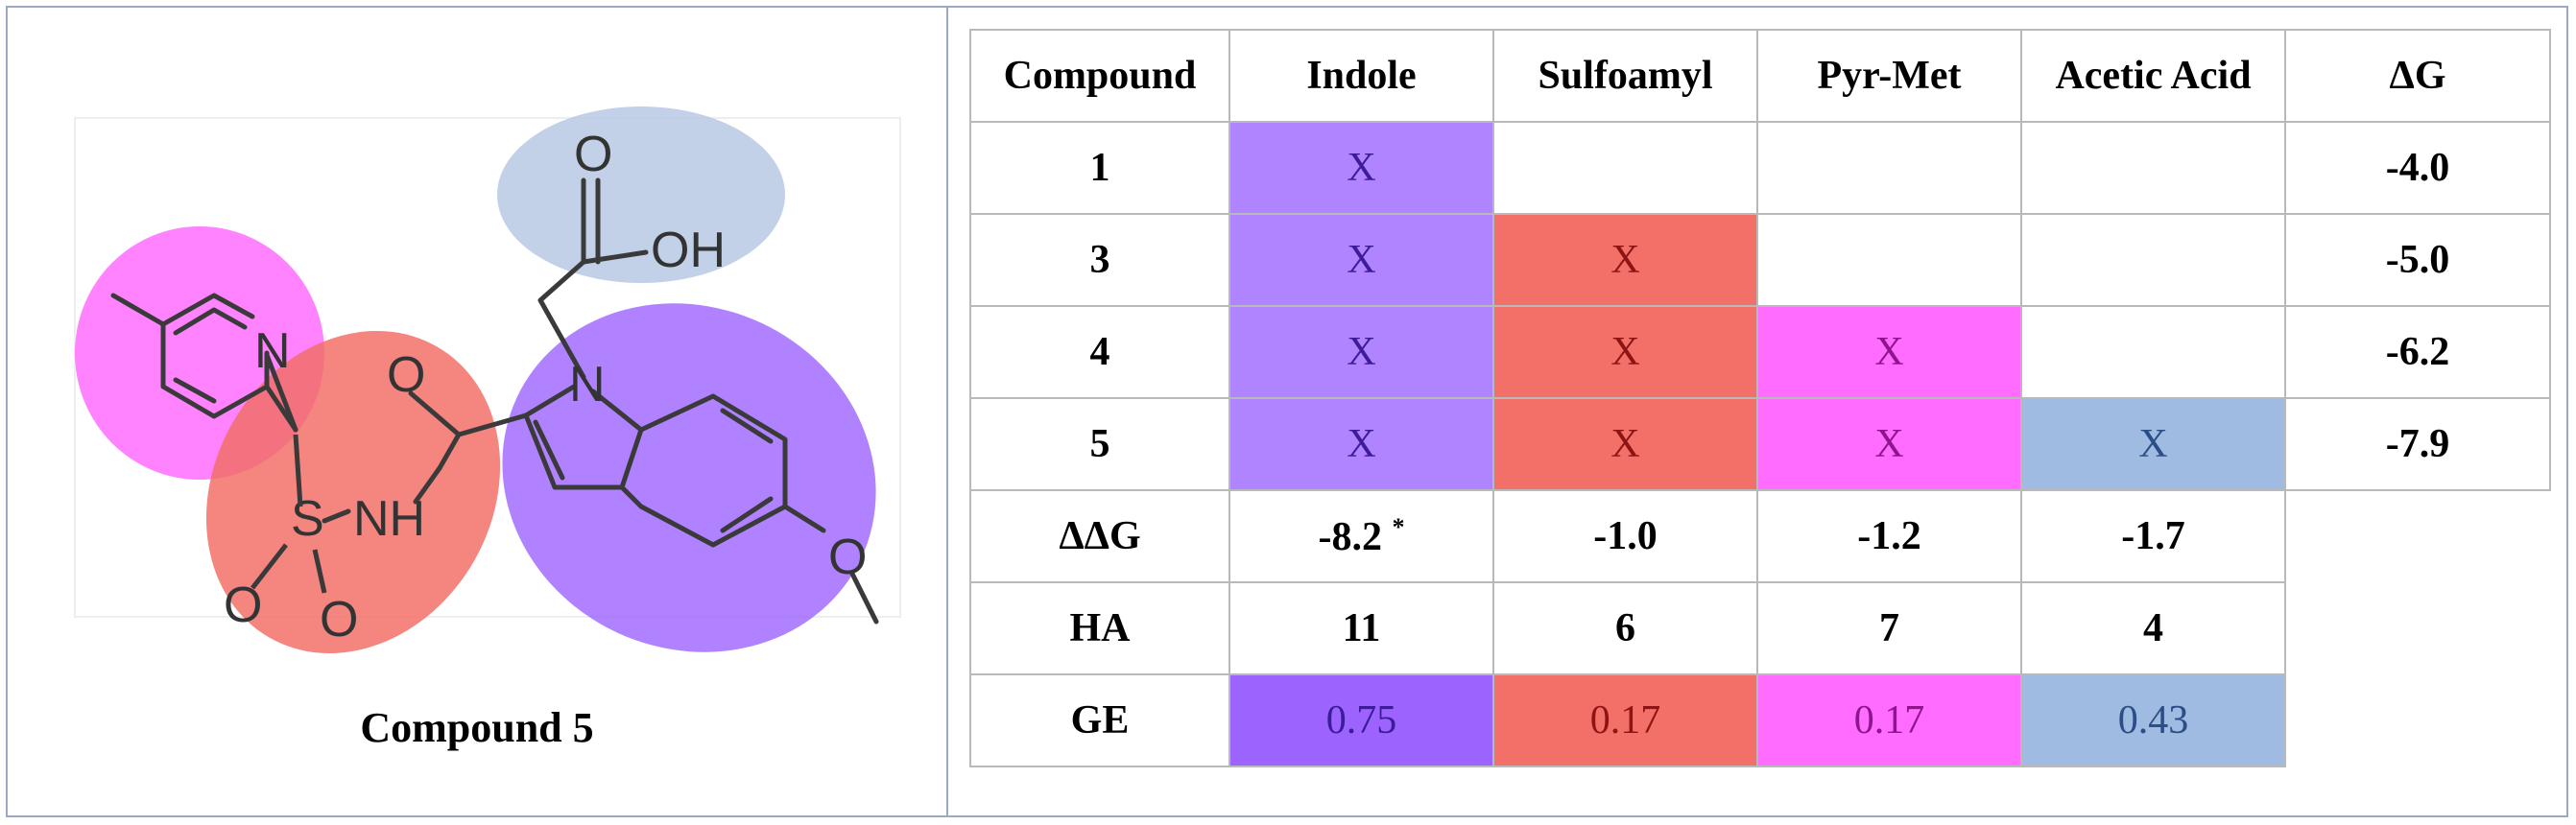  What do you see at coordinates (1361, 76) in the screenshot?
I see `header-cell: Indole` at bounding box center [1361, 76].